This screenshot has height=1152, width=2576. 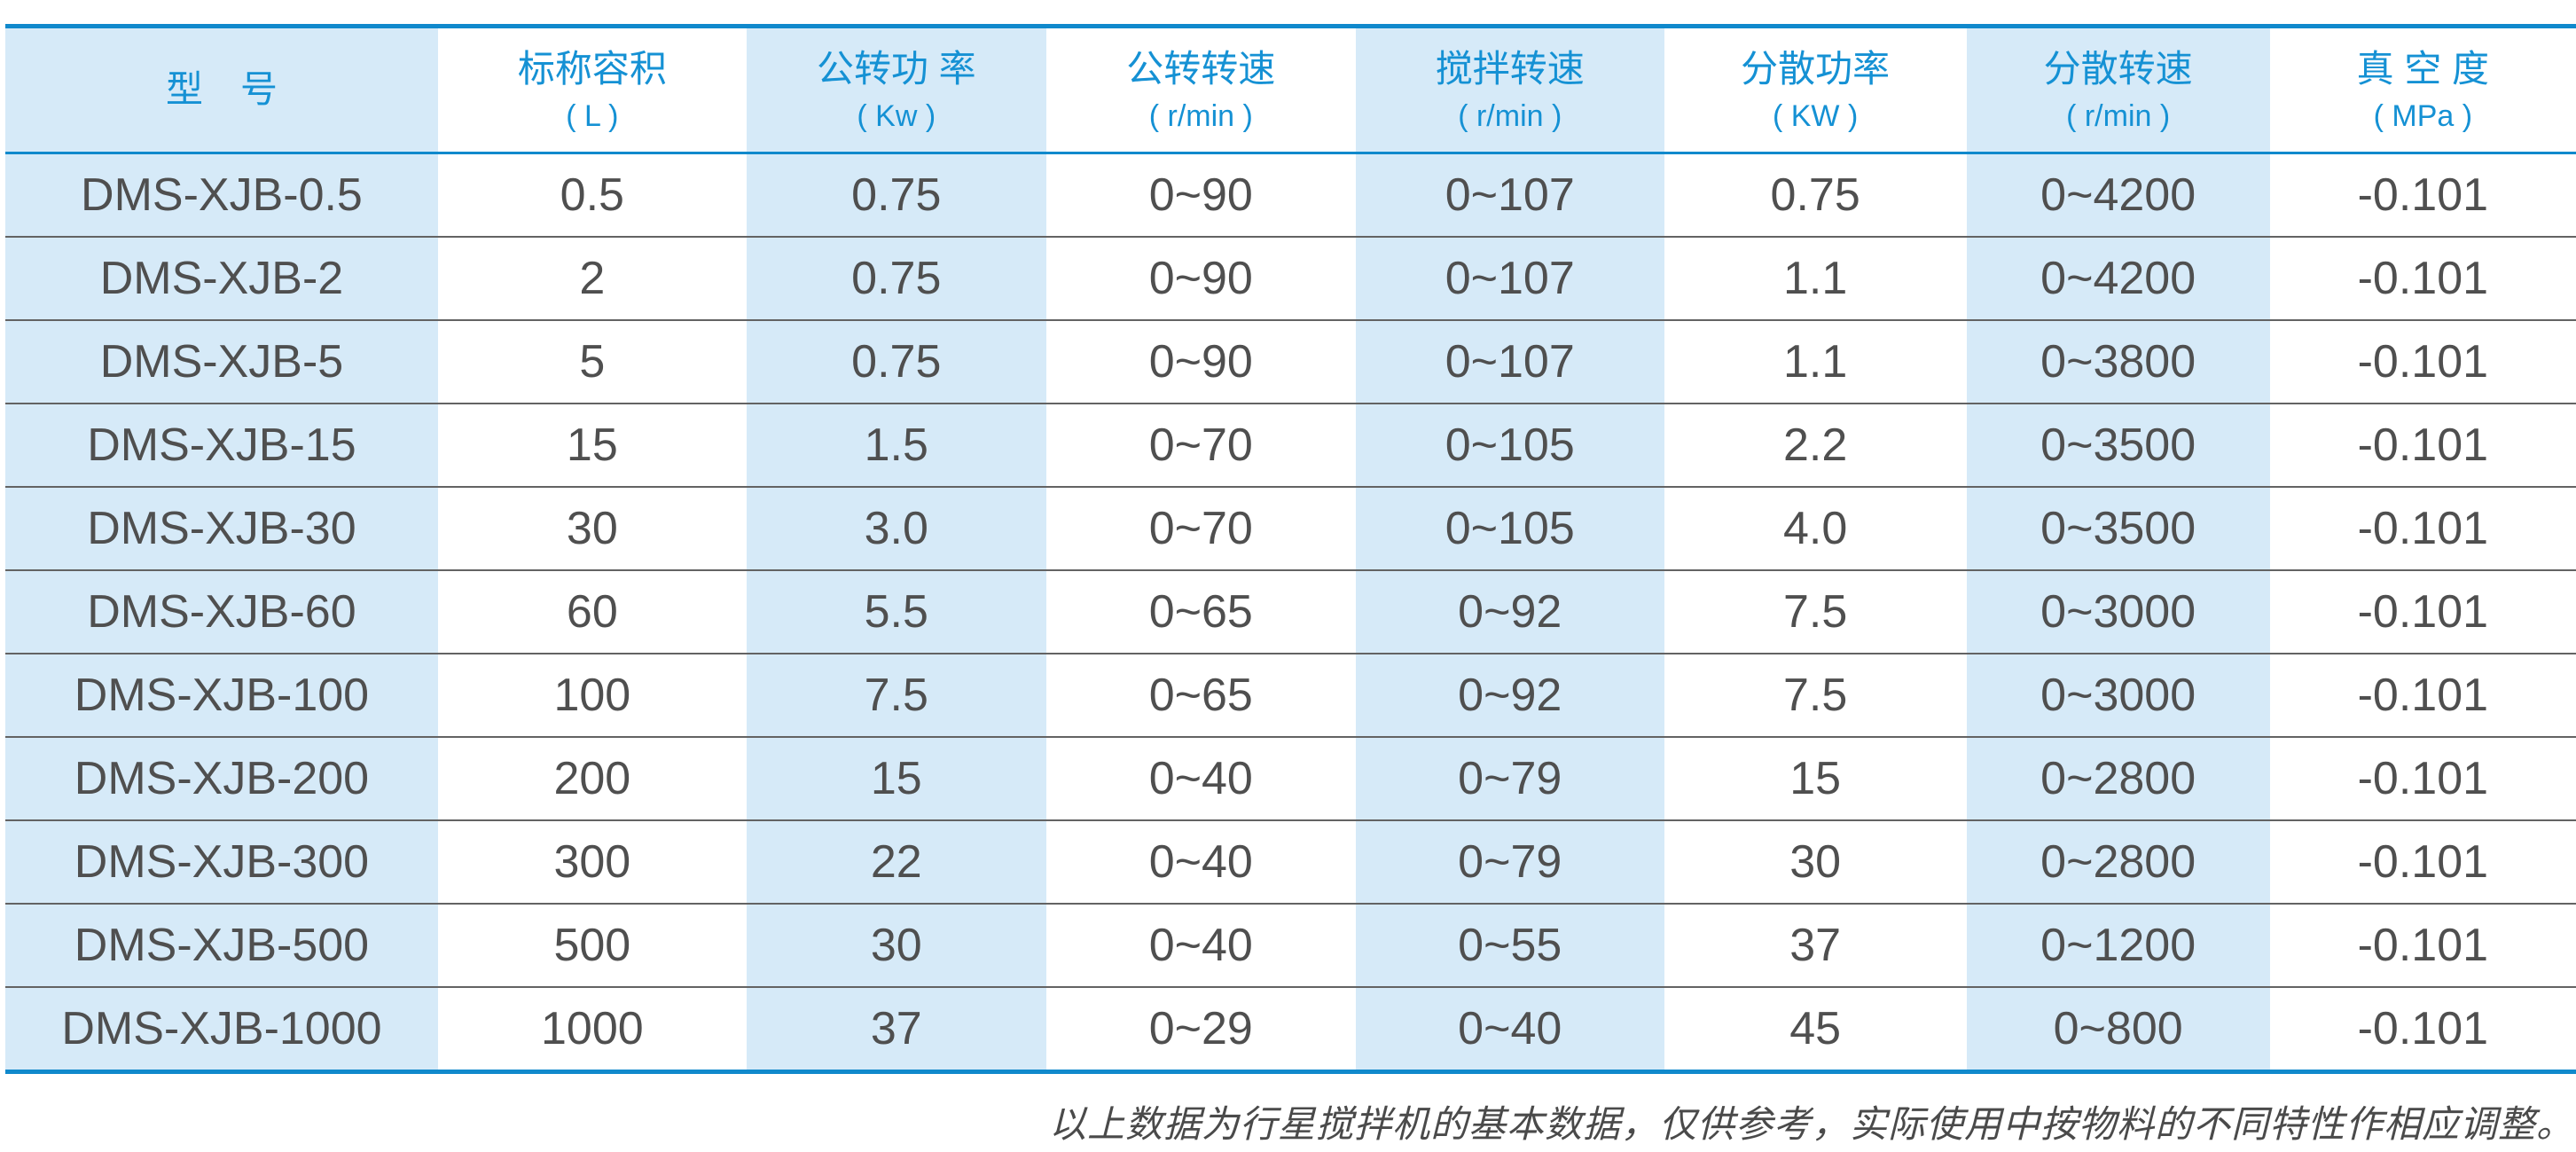 I want to click on model-cell: DMS-XJB-0.5, so click(x=221, y=195).